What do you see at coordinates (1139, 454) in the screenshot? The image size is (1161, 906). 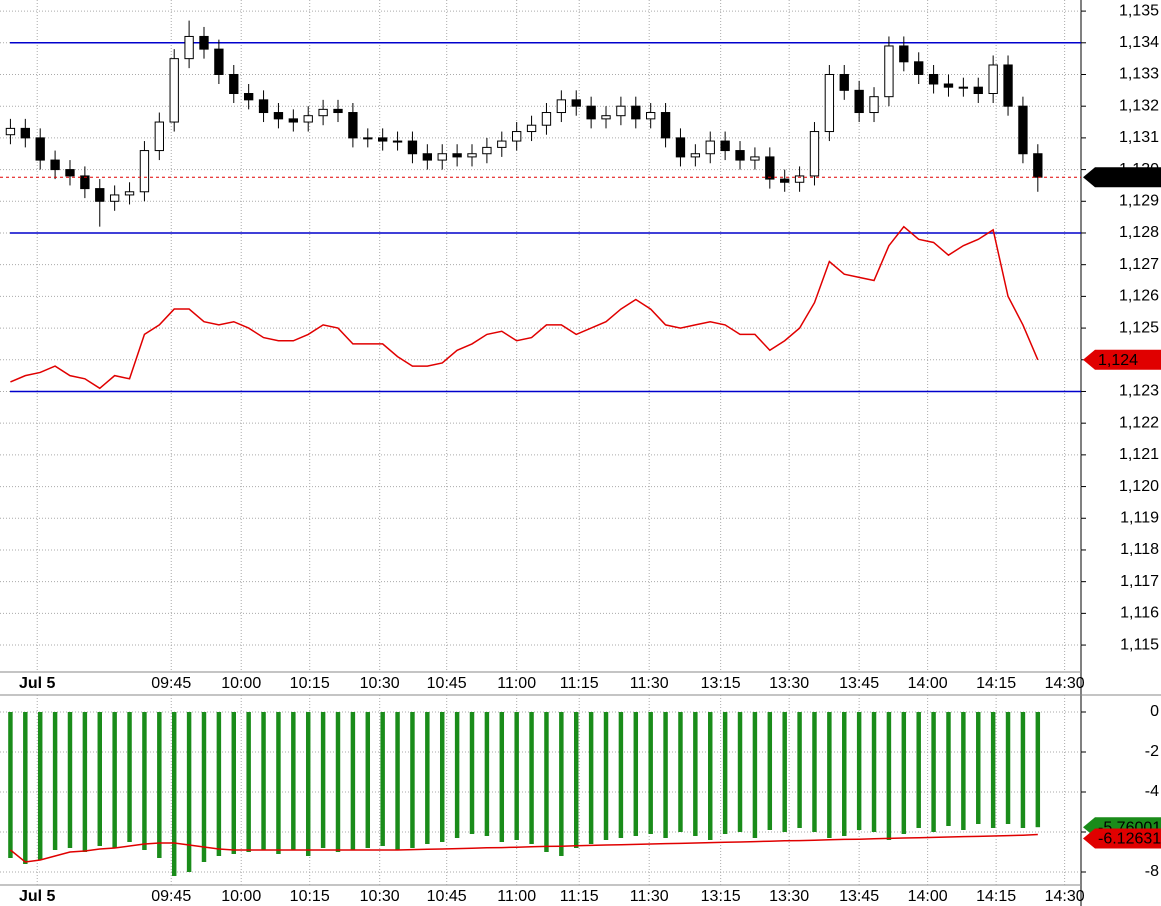 I see `y-tick-label: 1,121` at bounding box center [1139, 454].